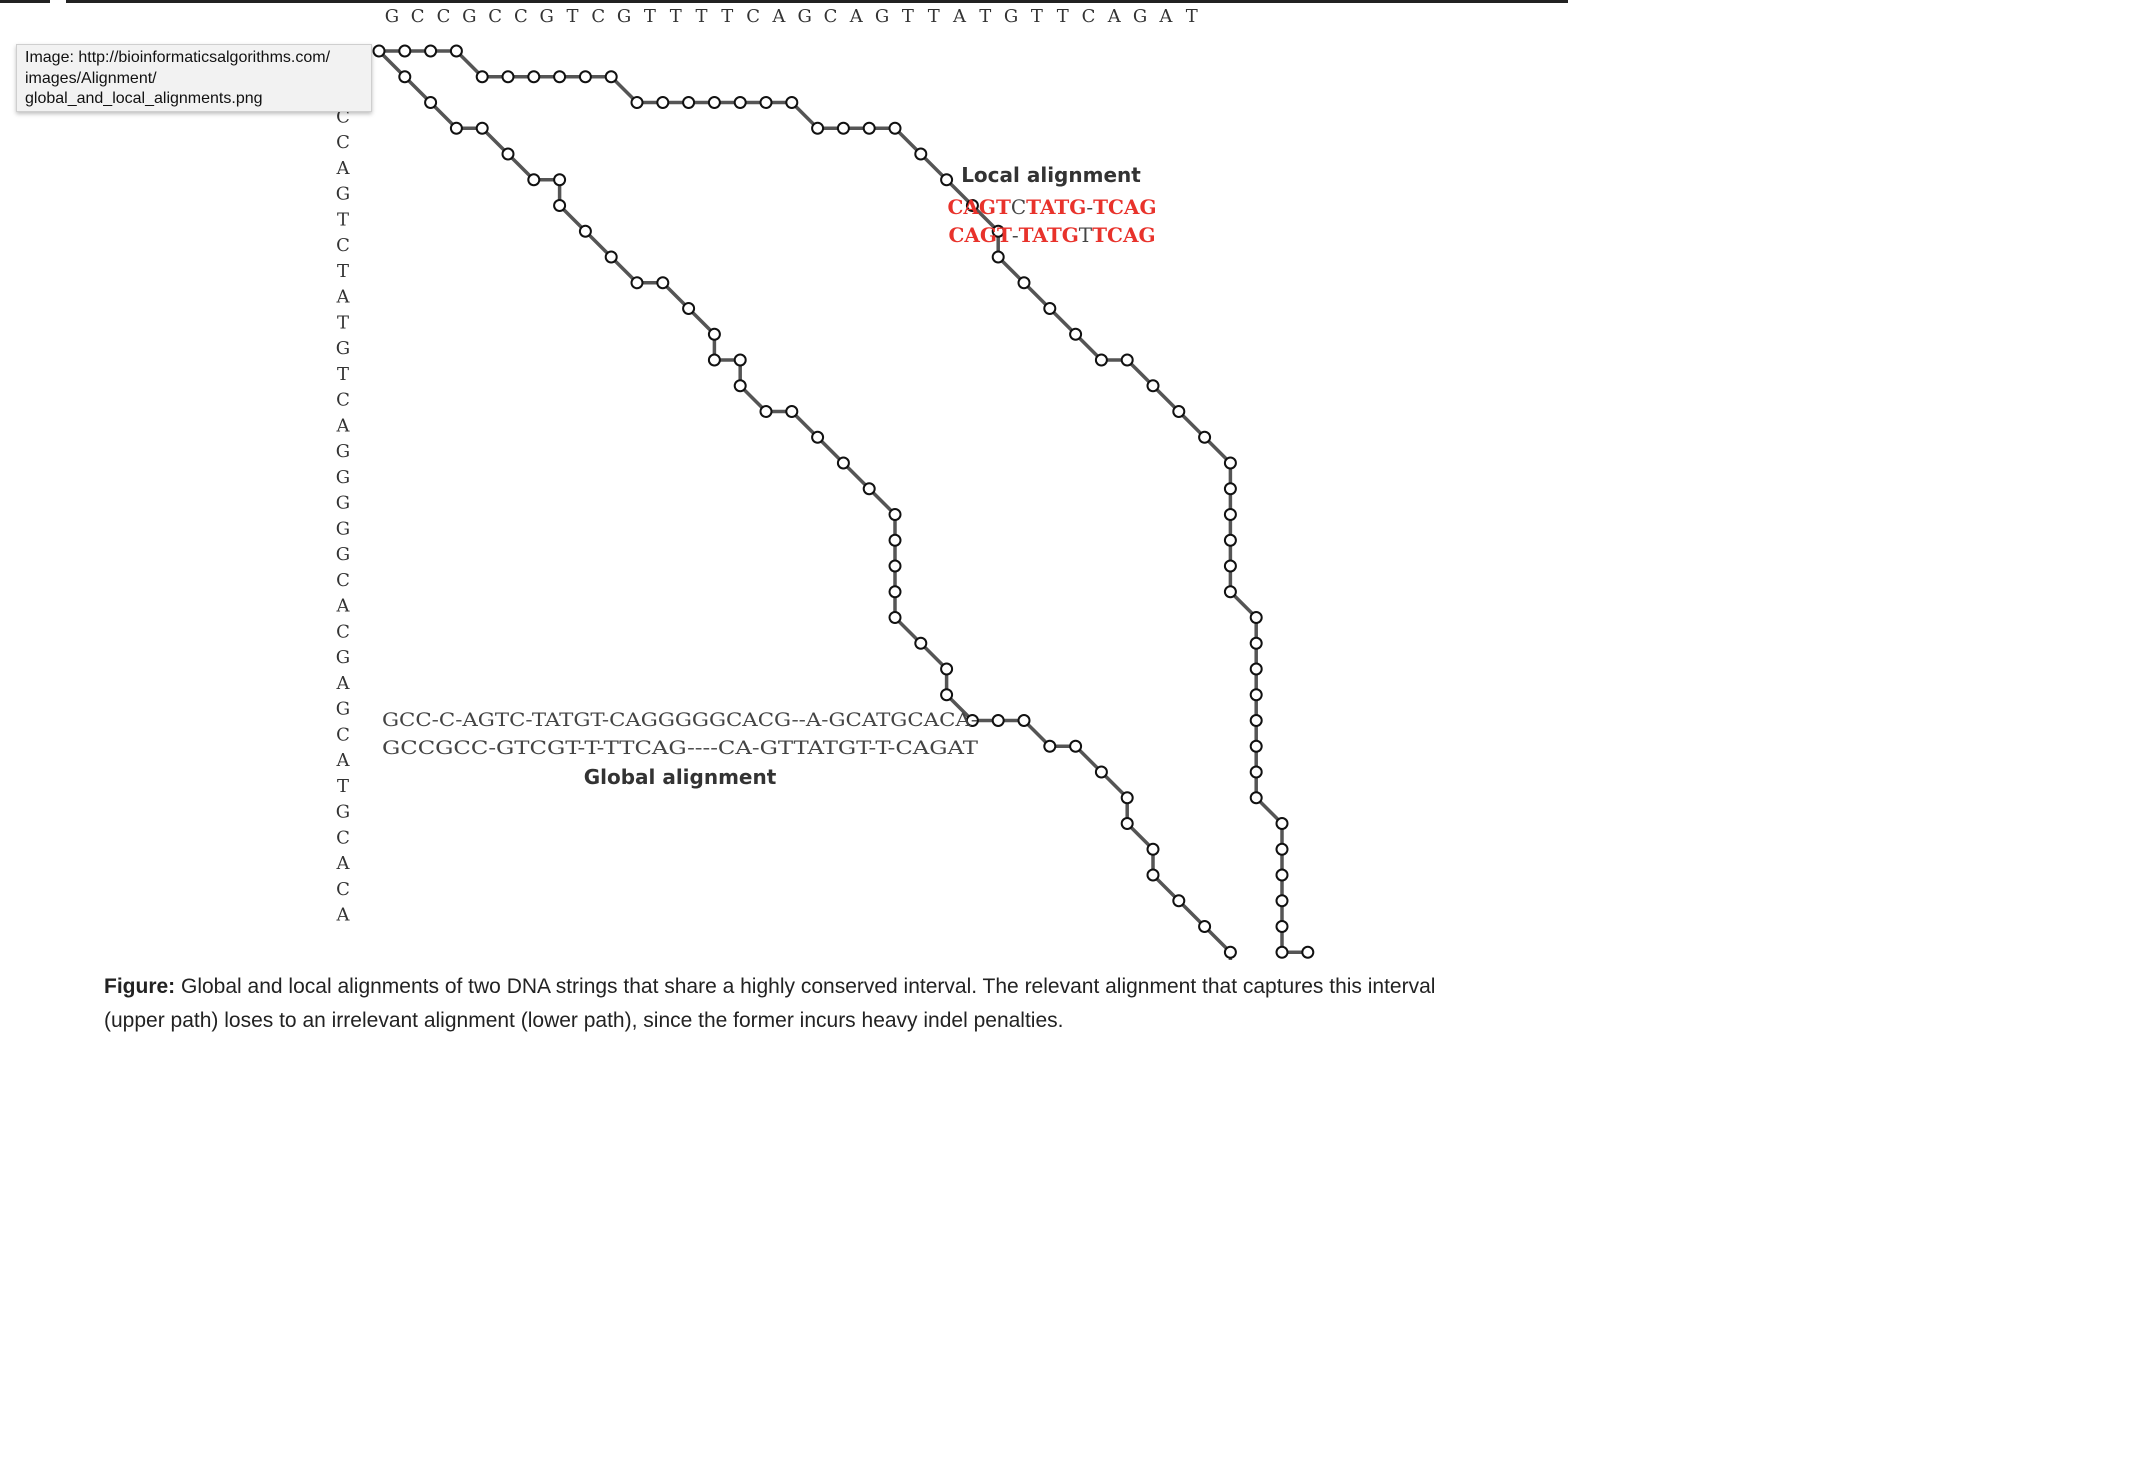 This screenshot has height=1462, width=2132. I want to click on tooltip-line-2: images/Alignment/, so click(91, 78).